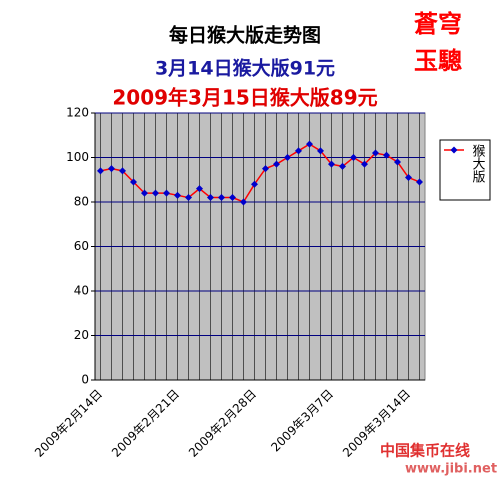 This screenshot has height=481, width=498. Describe the element at coordinates (438, 61) in the screenshot. I see `stamp-text: 玉驄` at that location.